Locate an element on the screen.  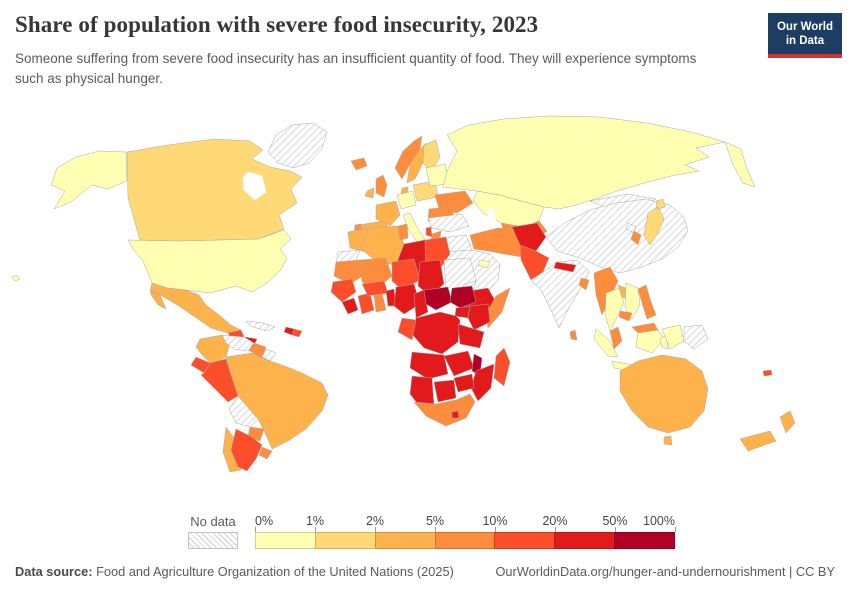
region-japan is located at coordinates (654, 222).